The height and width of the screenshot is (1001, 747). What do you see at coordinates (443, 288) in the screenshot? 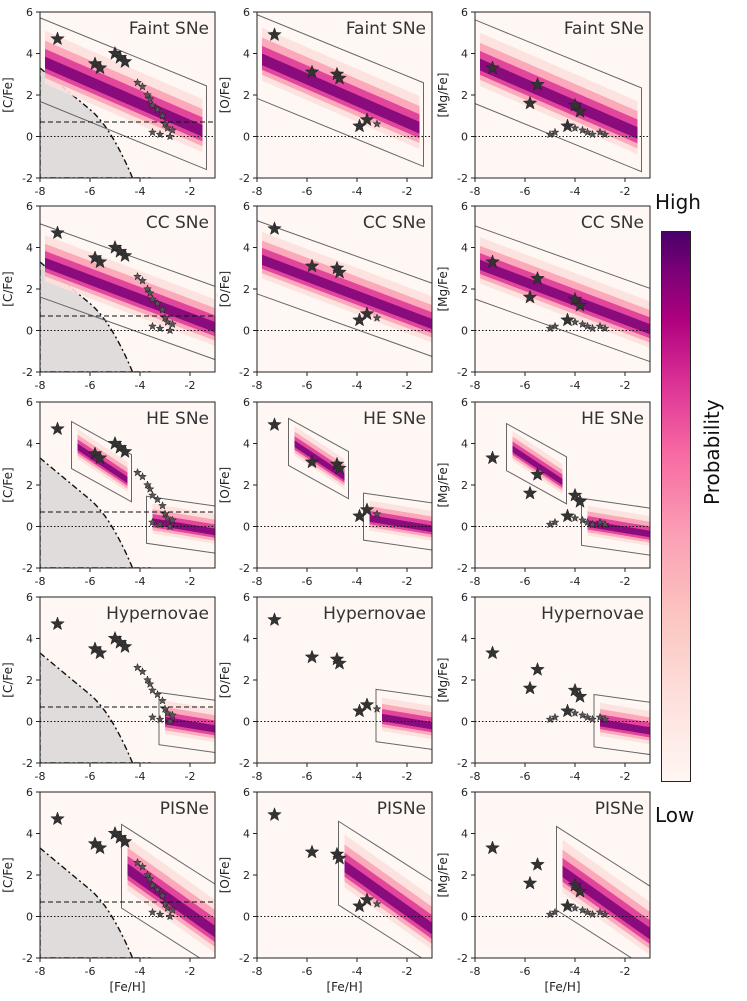
I see `y-axis-label: [Mg/Fe]` at bounding box center [443, 288].